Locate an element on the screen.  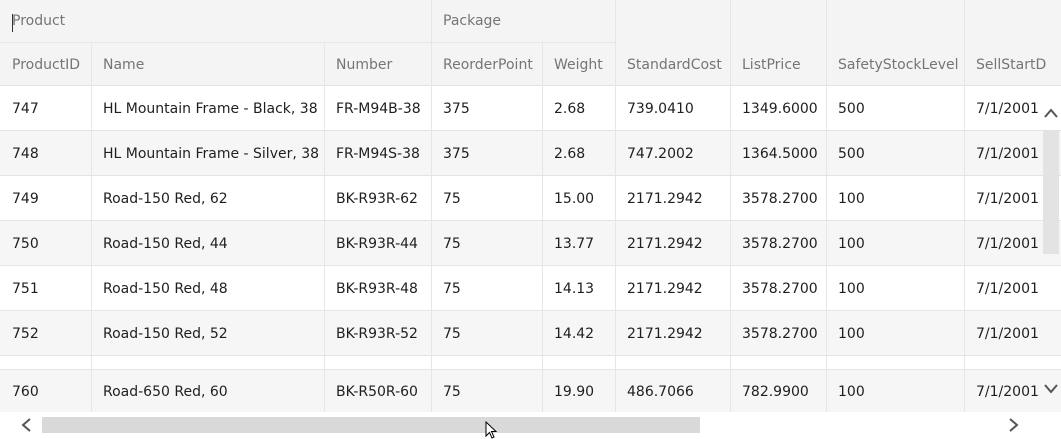
column-header-safety: SafetyStockLevel is located at coordinates (895, 43).